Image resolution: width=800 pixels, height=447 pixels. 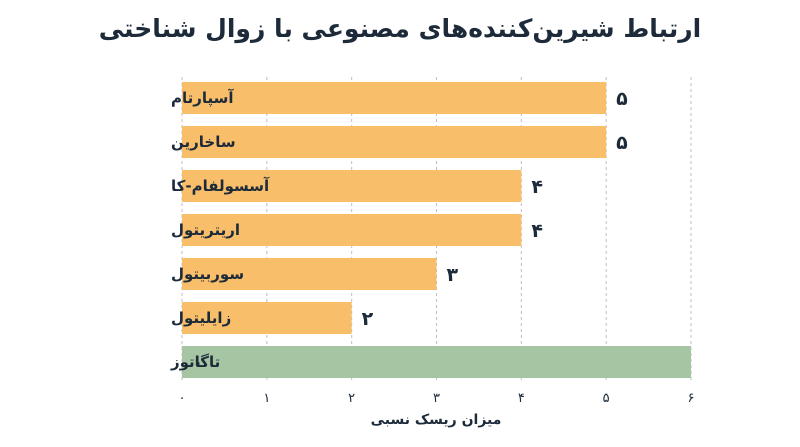 What do you see at coordinates (436, 398) in the screenshot?
I see `x-tick-label: ۳` at bounding box center [436, 398].